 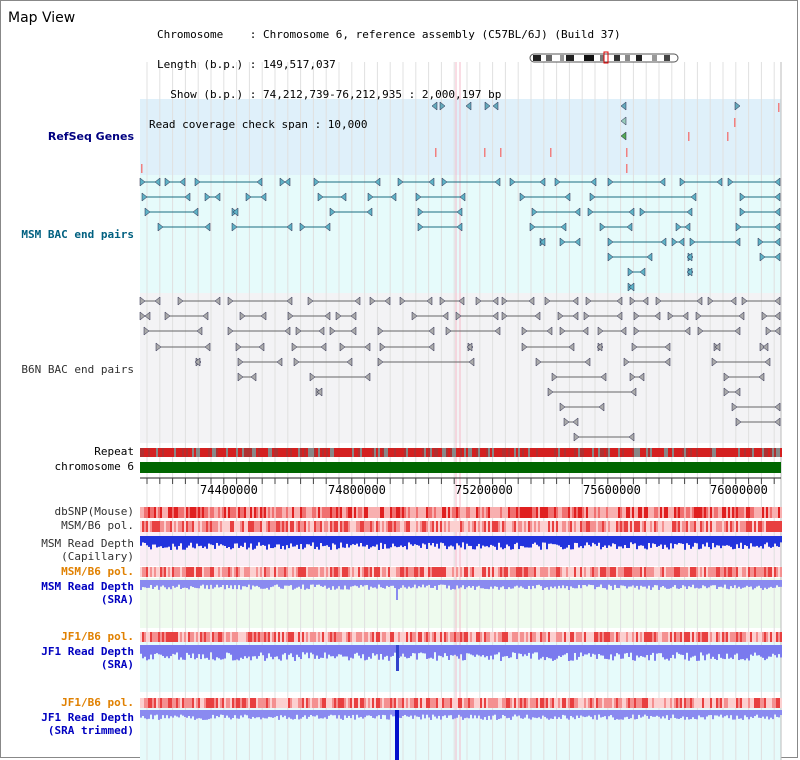 I want to click on track-label-jf1-pol-2: JF1/B6 pol., so click(x=97, y=702).